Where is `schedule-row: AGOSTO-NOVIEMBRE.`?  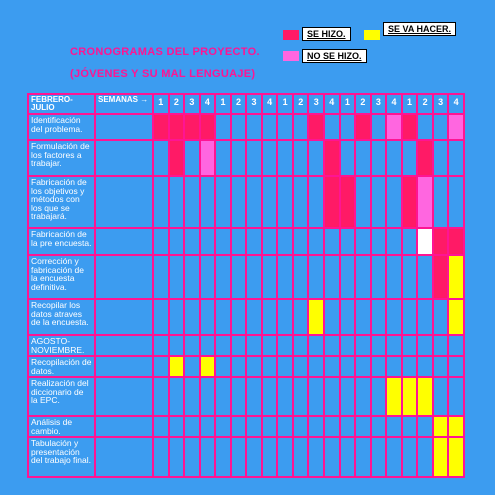
schedule-row: AGOSTO-NOVIEMBRE. is located at coordinates (246, 345).